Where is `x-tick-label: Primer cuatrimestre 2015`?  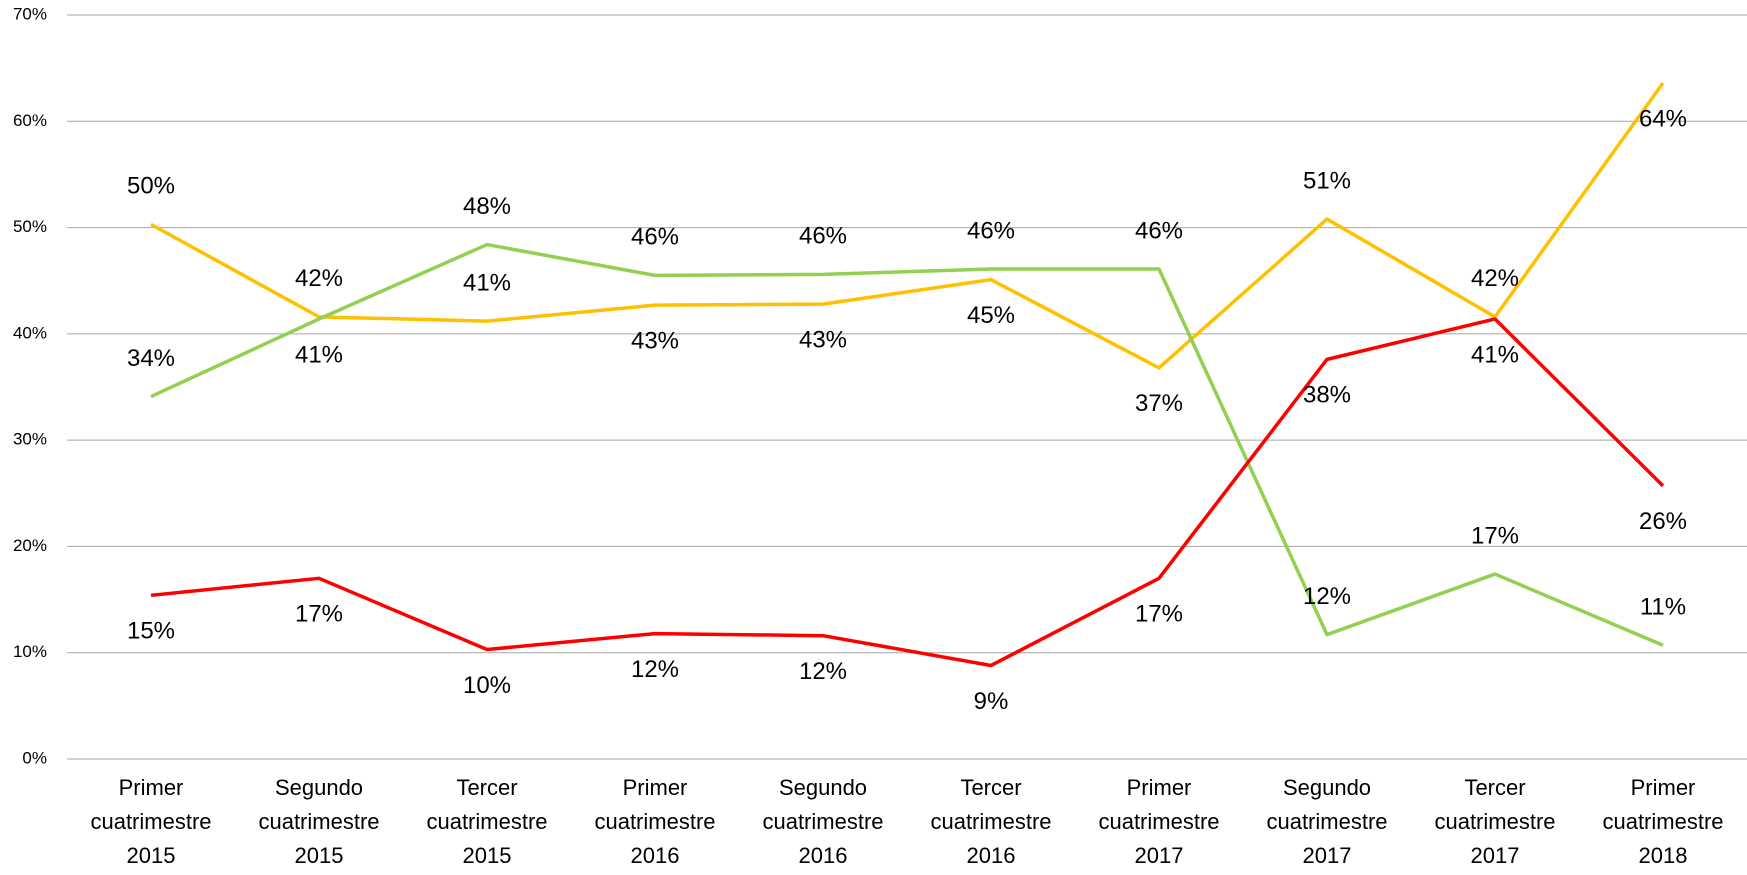 x-tick-label: Primer cuatrimestre 2015 is located at coordinates (150, 821).